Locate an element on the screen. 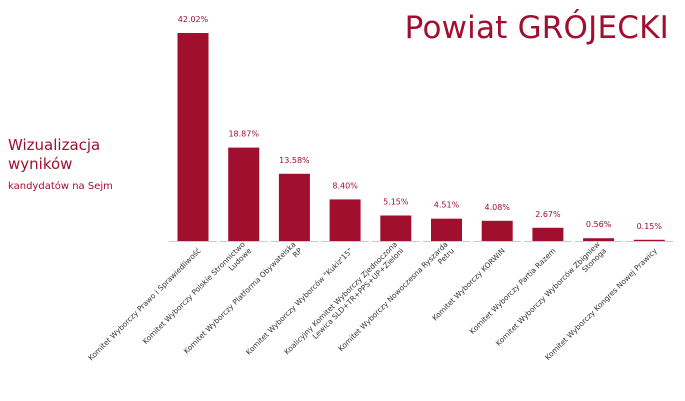 The width and height of the screenshot is (685, 401). data-label: 13.58% is located at coordinates (294, 160).